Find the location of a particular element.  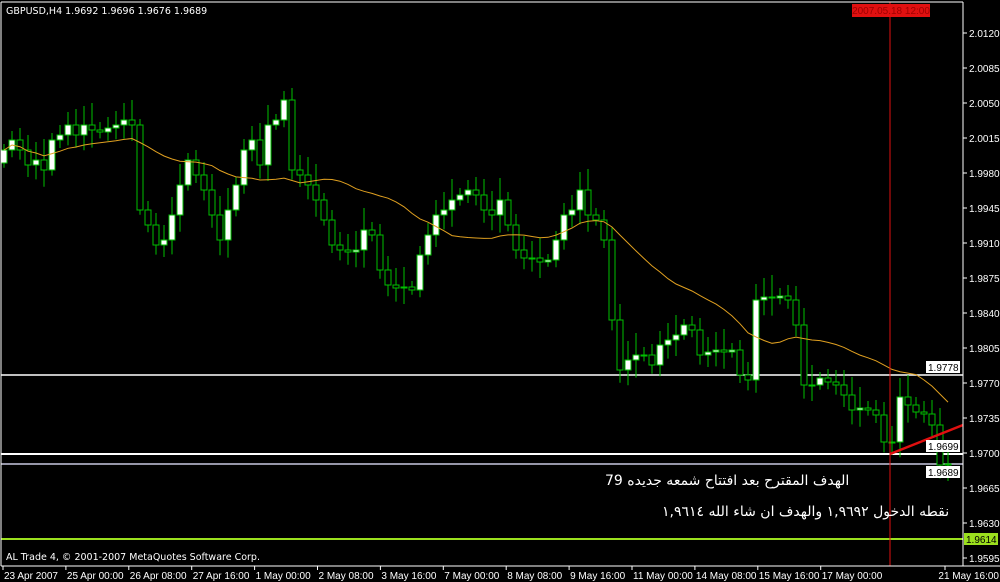

annotation-line-1: الهدف المقترح بعد افتتاح شمعه جديده 79 is located at coordinates (727, 481).